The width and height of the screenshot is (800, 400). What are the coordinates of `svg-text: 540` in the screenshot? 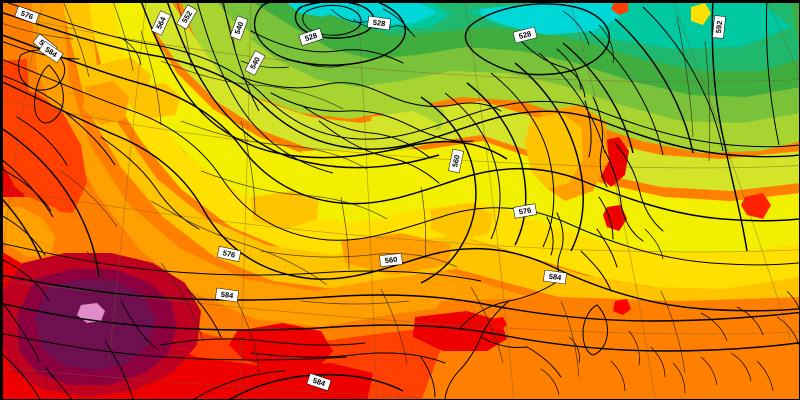 It's located at (239, 28).